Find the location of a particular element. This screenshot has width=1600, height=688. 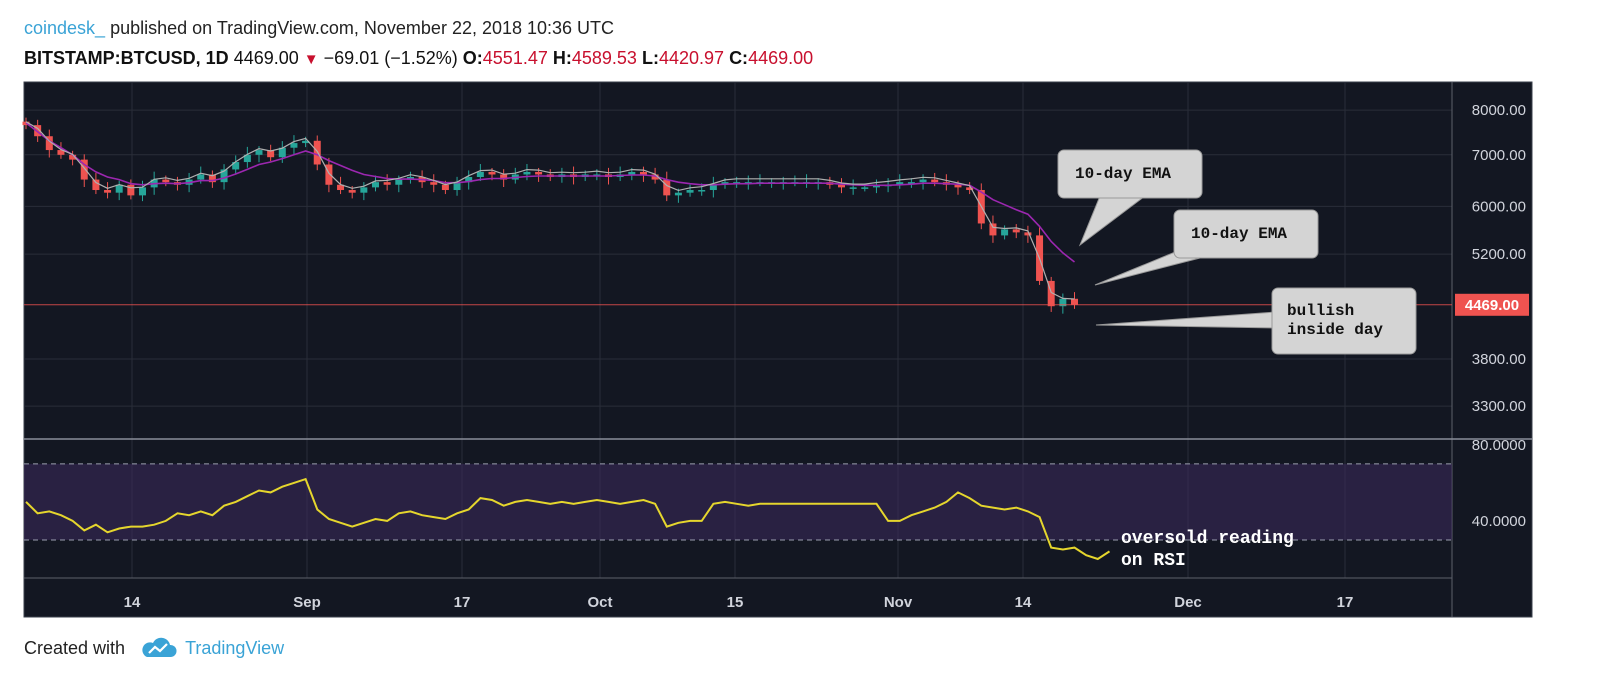

inside-day-callout-text: inside day is located at coordinates (1335, 330).